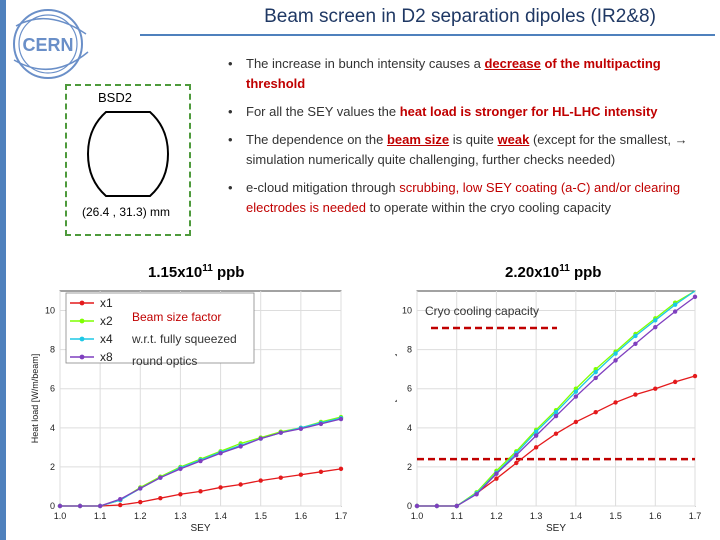  Describe the element at coordinates (126, 212) in the screenshot. I see `beam-screen-dimensions: (26.4 , 31.3) mm` at that location.